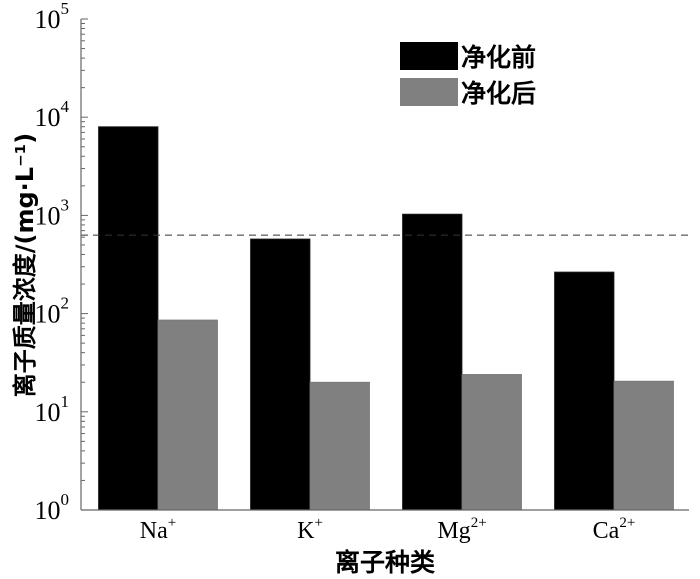  I want to click on y-tick-label: 10³, so click(52, 212).